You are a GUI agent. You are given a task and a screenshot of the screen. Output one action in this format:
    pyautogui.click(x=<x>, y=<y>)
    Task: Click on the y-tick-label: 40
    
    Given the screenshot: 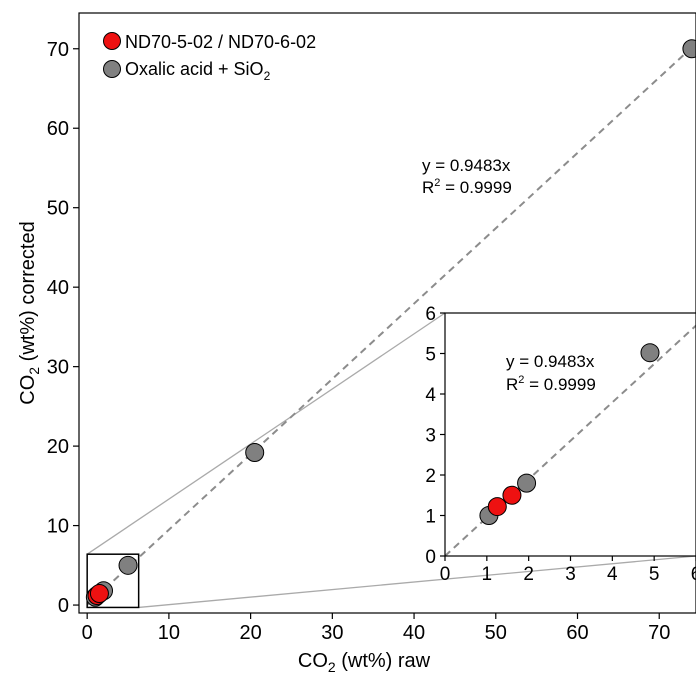 What is the action you would take?
    pyautogui.click(x=58, y=288)
    